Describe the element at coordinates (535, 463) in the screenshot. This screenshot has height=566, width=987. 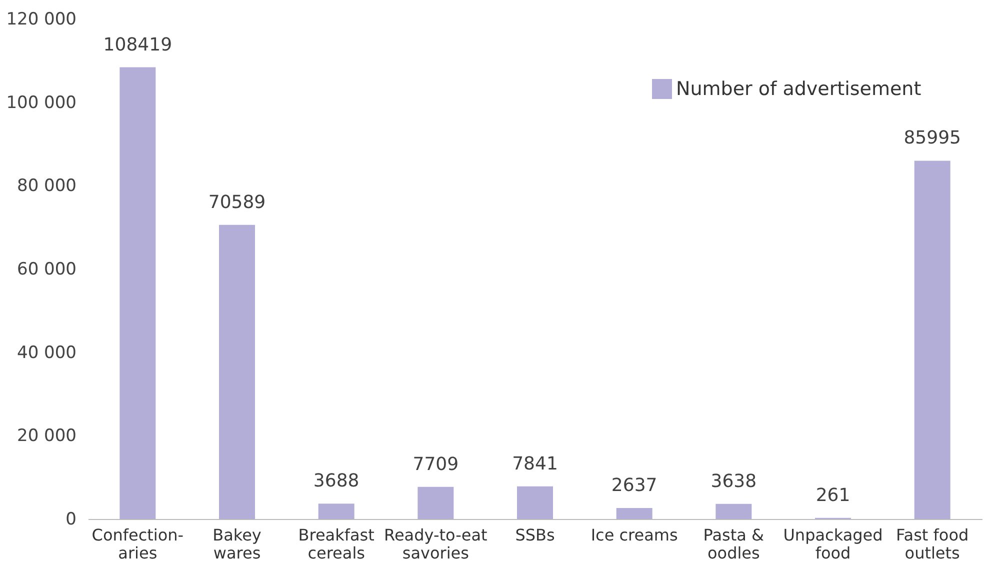
I see `data-label: 7841` at that location.